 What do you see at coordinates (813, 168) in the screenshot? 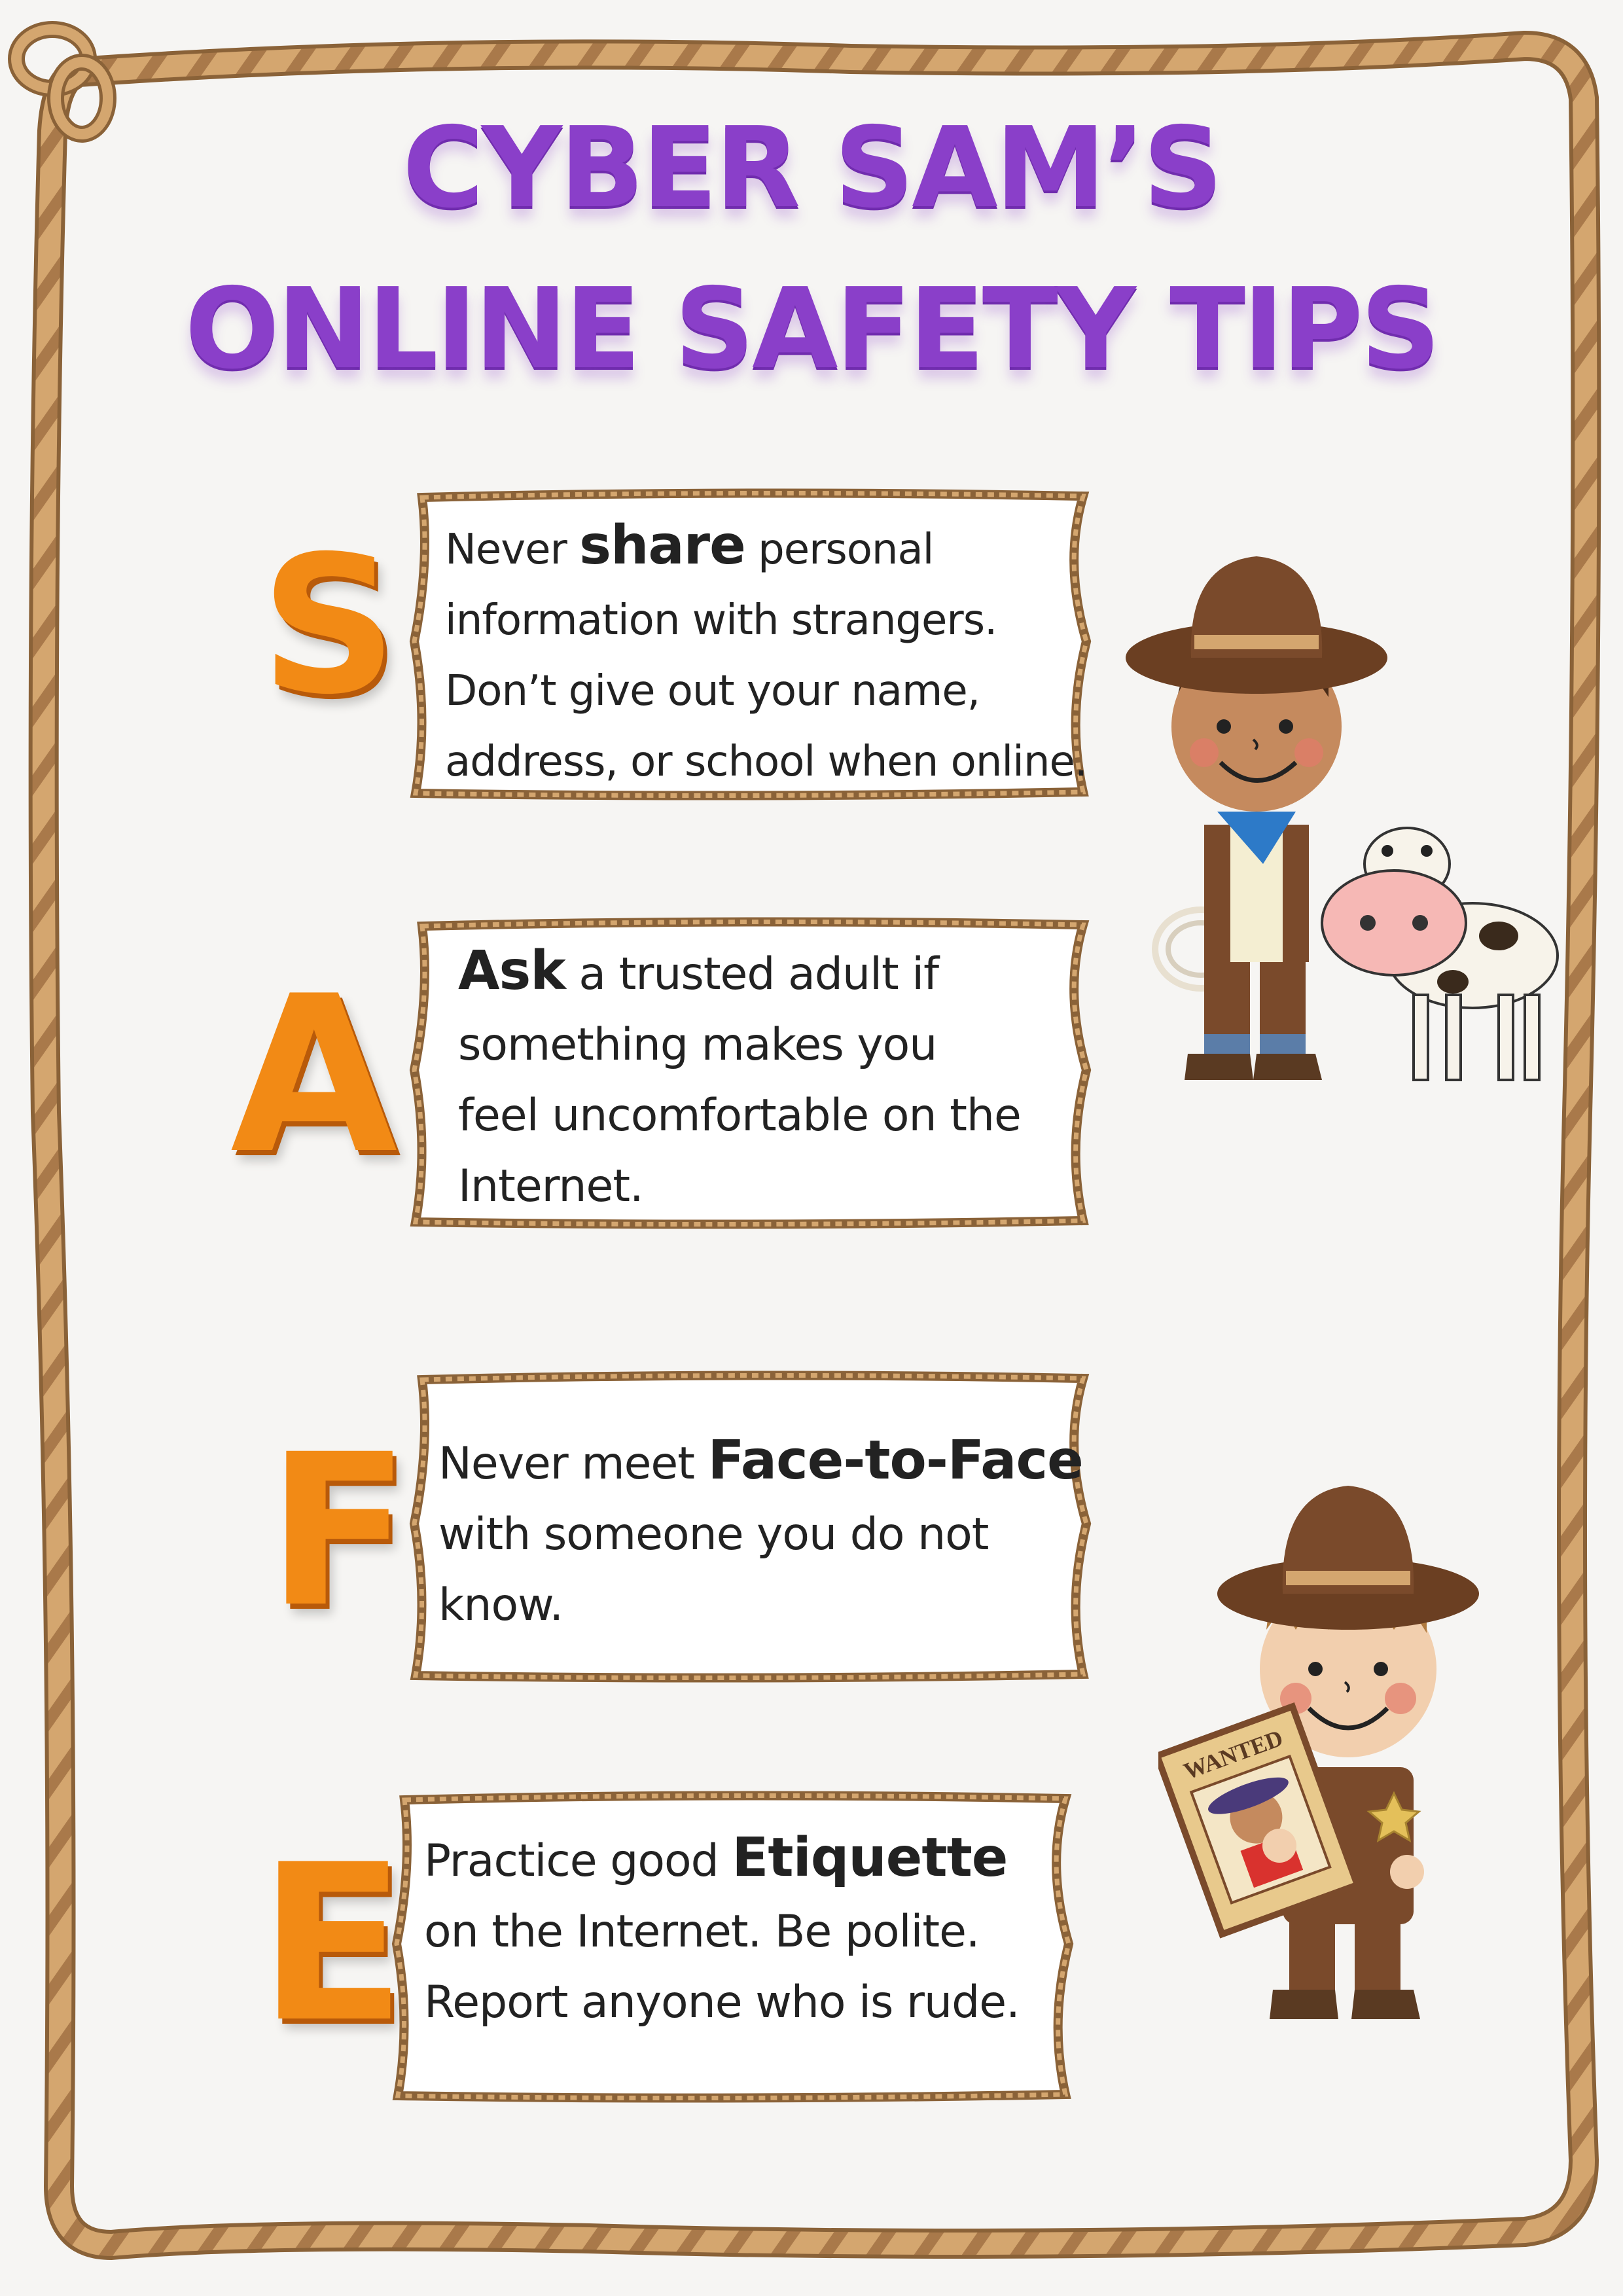
I see `poster-title-line-1: CYBER SAM’S` at bounding box center [813, 168].